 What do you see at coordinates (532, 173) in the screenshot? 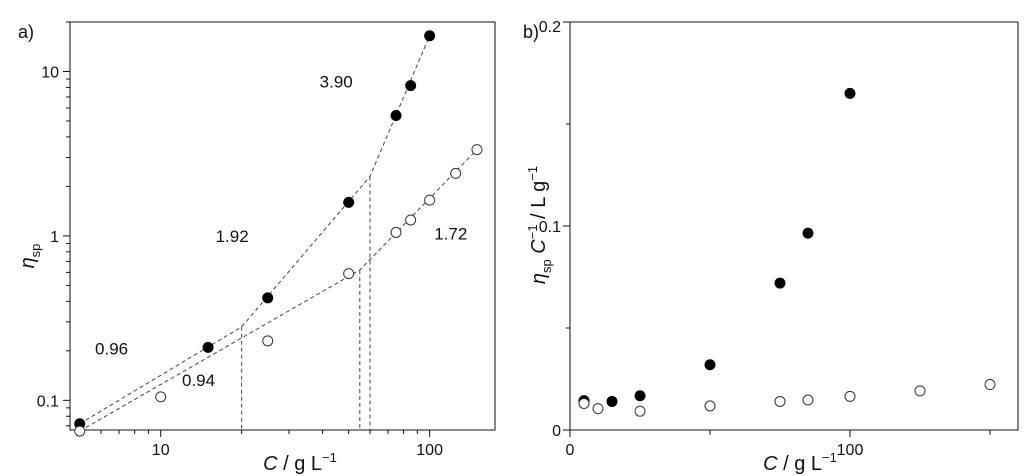
I see `panel-b-y-exp2: −1` at bounding box center [532, 173].